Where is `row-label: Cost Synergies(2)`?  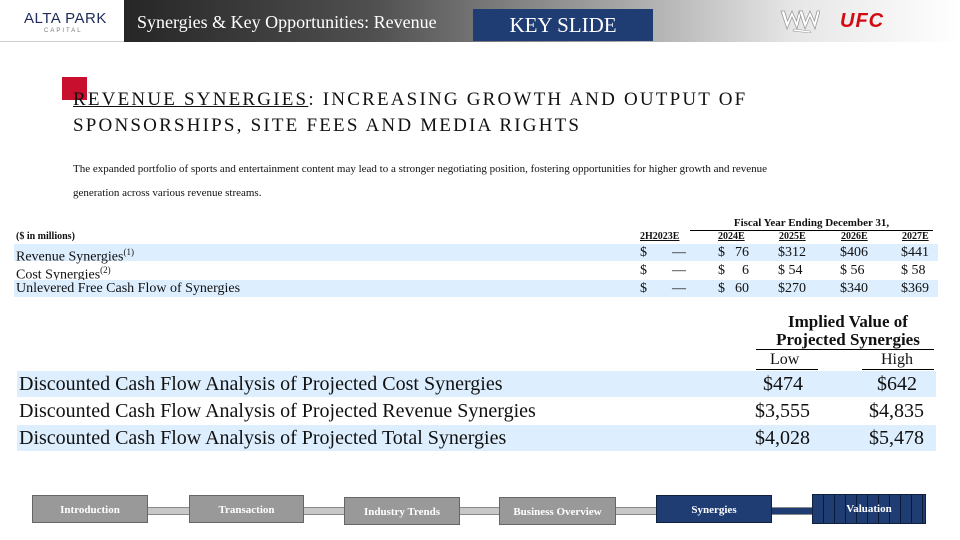 row-label: Cost Synergies(2) is located at coordinates (63, 273).